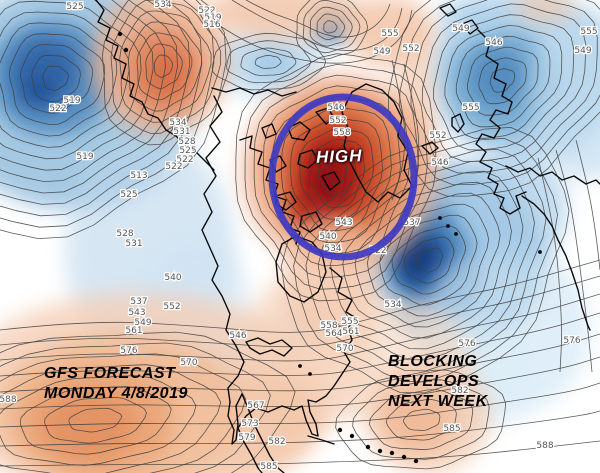 Image resolution: width=600 pixels, height=473 pixels. What do you see at coordinates (249, 424) in the screenshot?
I see `contour-label: 573` at bounding box center [249, 424].